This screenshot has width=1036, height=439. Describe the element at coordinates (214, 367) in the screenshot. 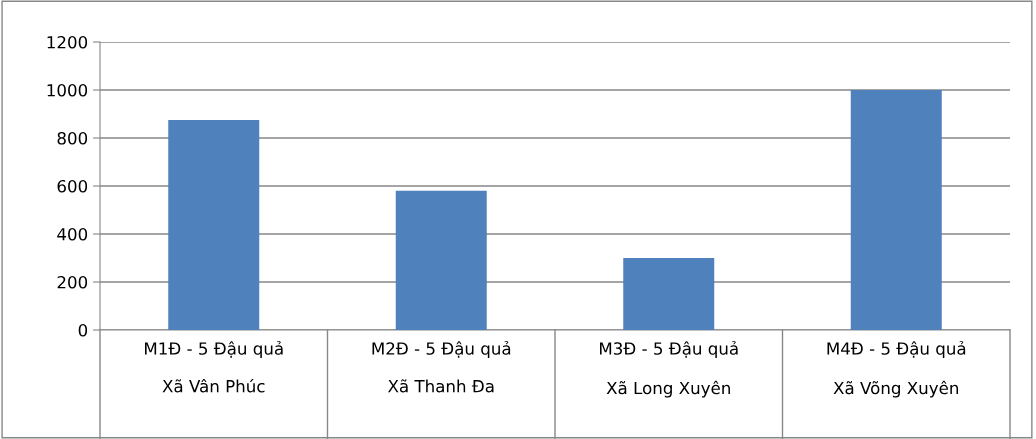

I see `category-label: M1Đ - 5 Đậu quả Xã Vân Phúc` at that location.